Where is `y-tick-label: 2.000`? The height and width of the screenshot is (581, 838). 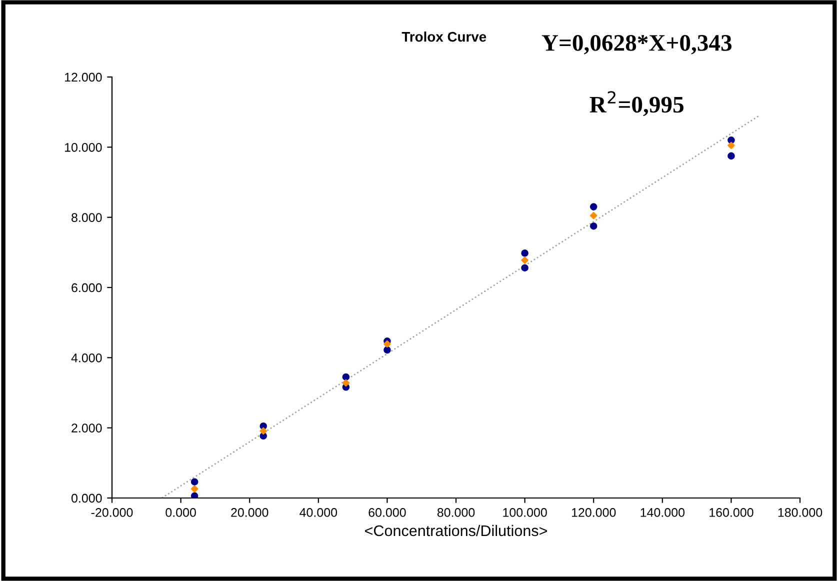
y-tick-label: 2.000 is located at coordinates (87, 428).